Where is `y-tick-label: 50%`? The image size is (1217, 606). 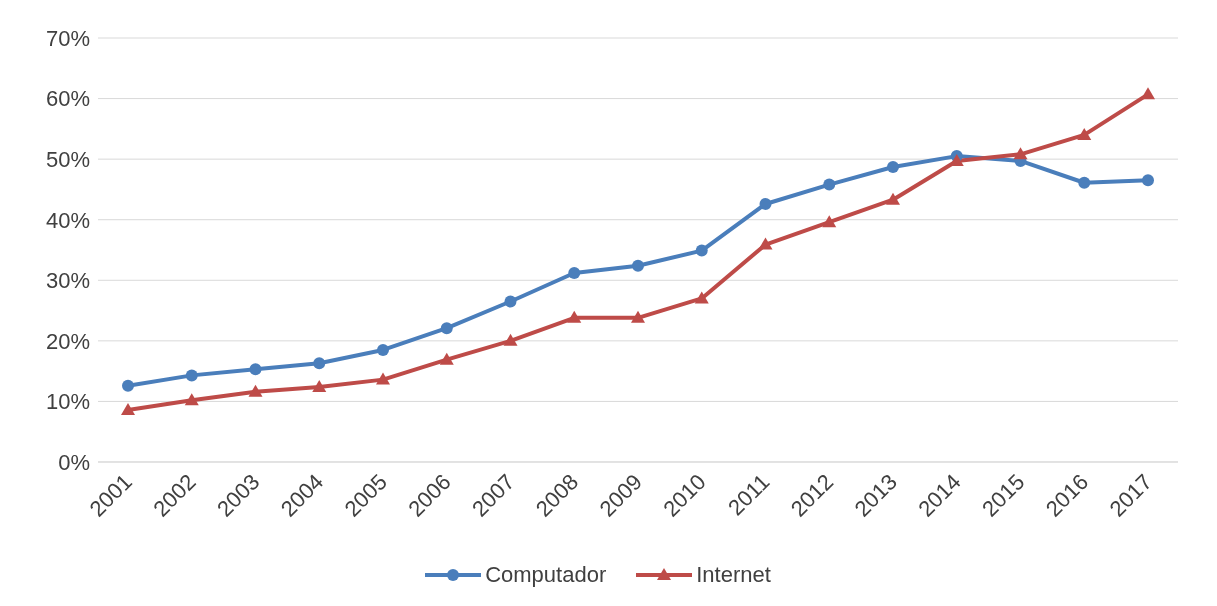
y-tick-label: 50% is located at coordinates (67, 159).